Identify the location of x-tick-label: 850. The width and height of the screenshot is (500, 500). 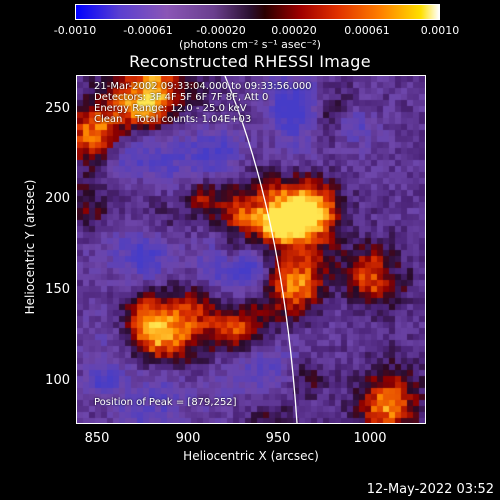
(97, 438).